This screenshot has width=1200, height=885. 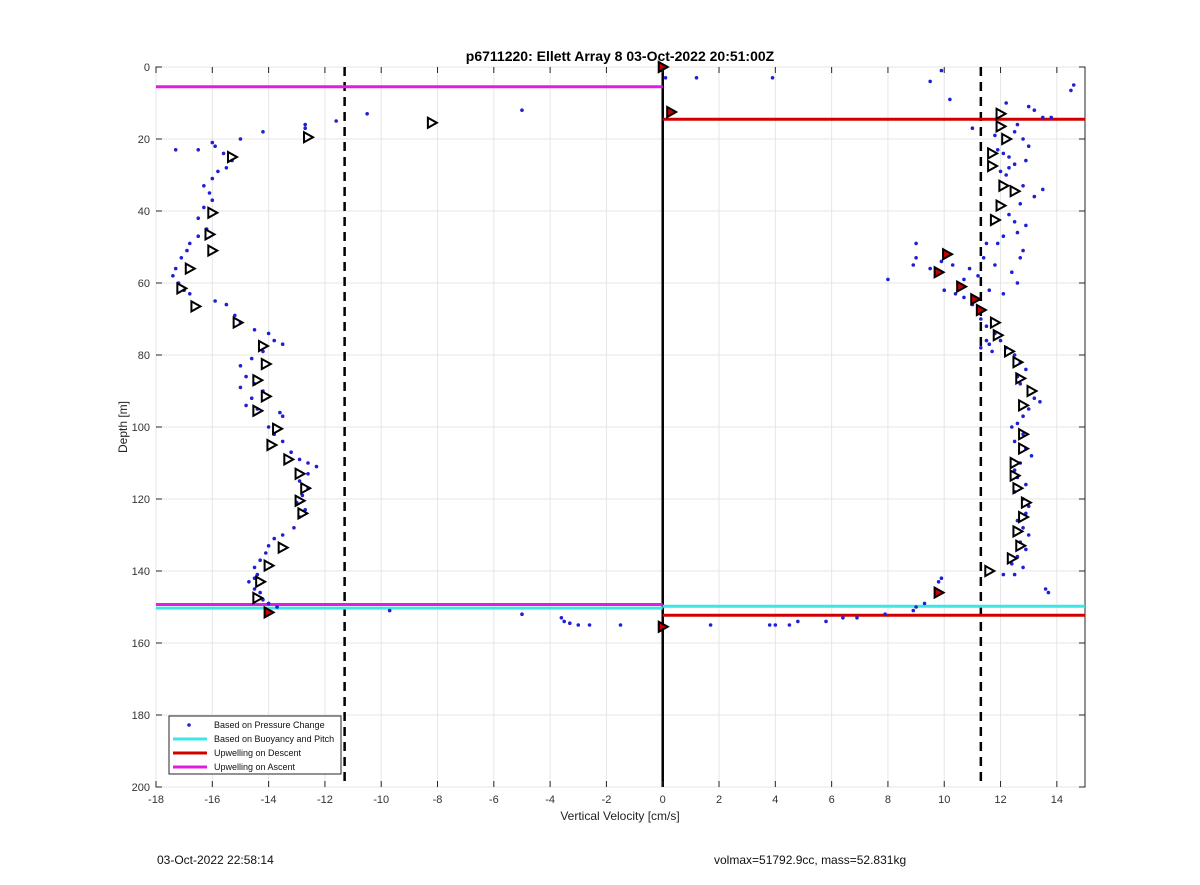 What do you see at coordinates (269, 725) in the screenshot?
I see `legend-label: Based on Pressure Change` at bounding box center [269, 725].